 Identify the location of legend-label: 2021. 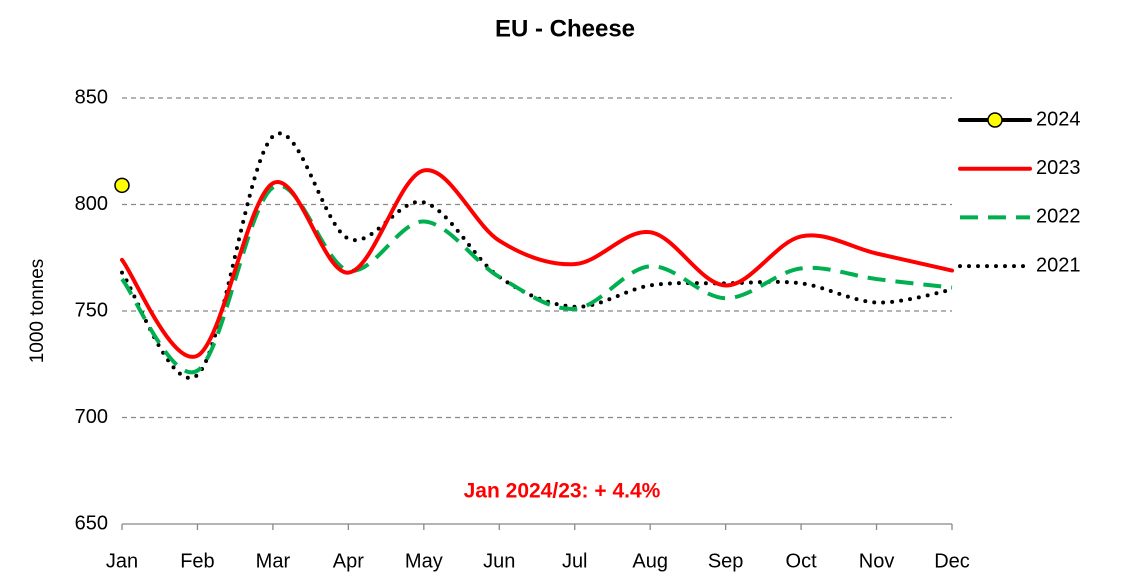
(1058, 265).